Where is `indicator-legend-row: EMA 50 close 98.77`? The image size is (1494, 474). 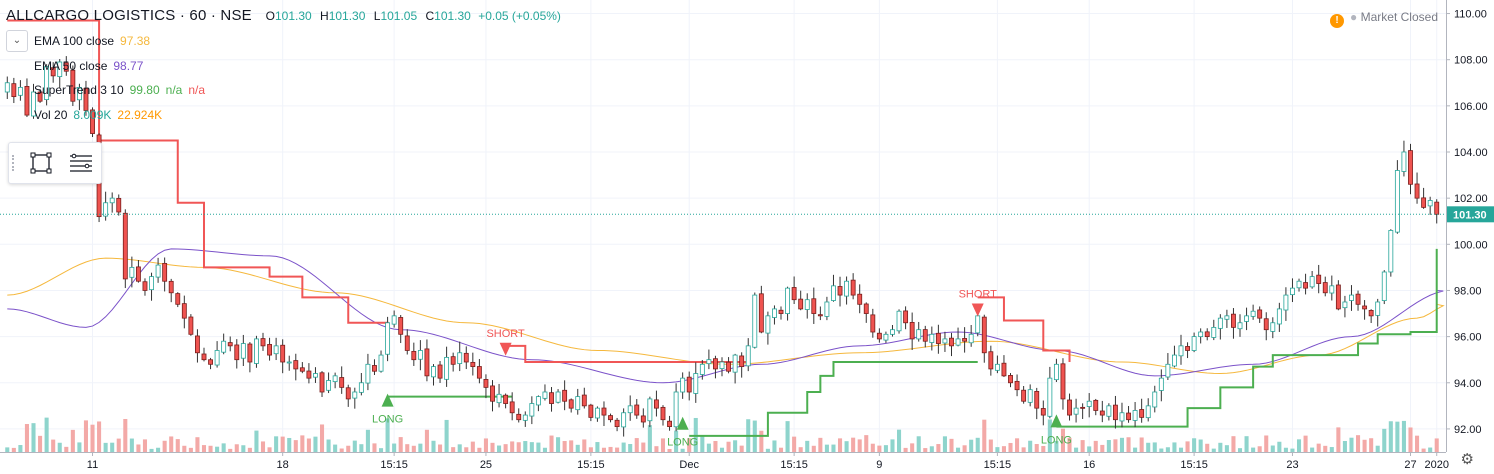
indicator-legend-row: EMA 50 close 98.77 is located at coordinates (88, 66).